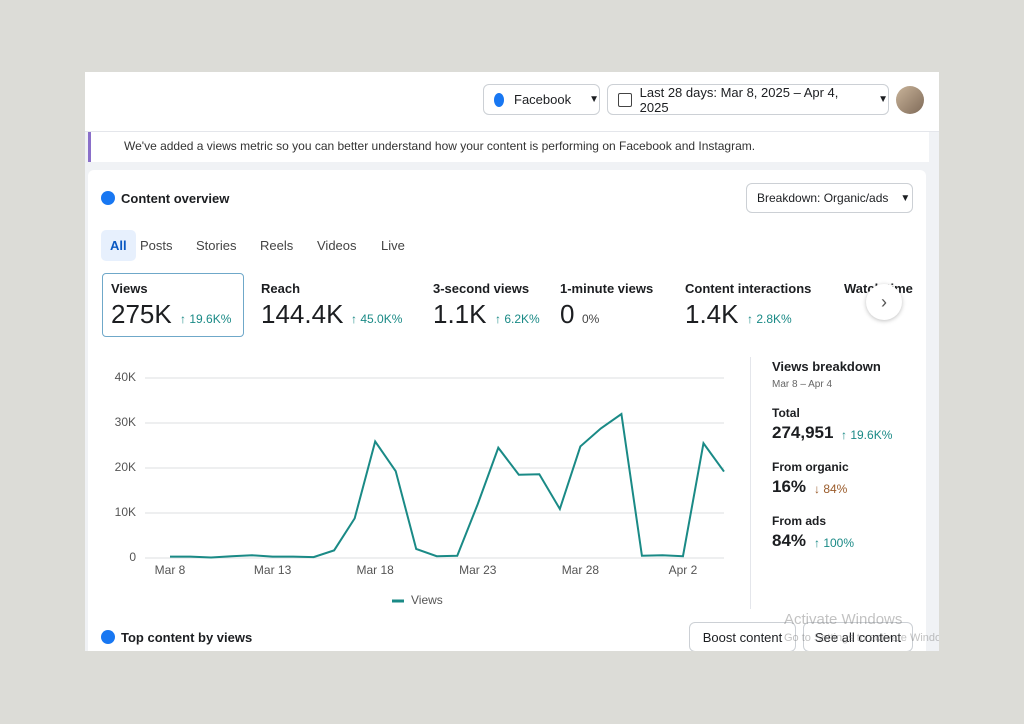  What do you see at coordinates (826, 366) in the screenshot?
I see `breakdown-title: Views breakdown` at bounding box center [826, 366].